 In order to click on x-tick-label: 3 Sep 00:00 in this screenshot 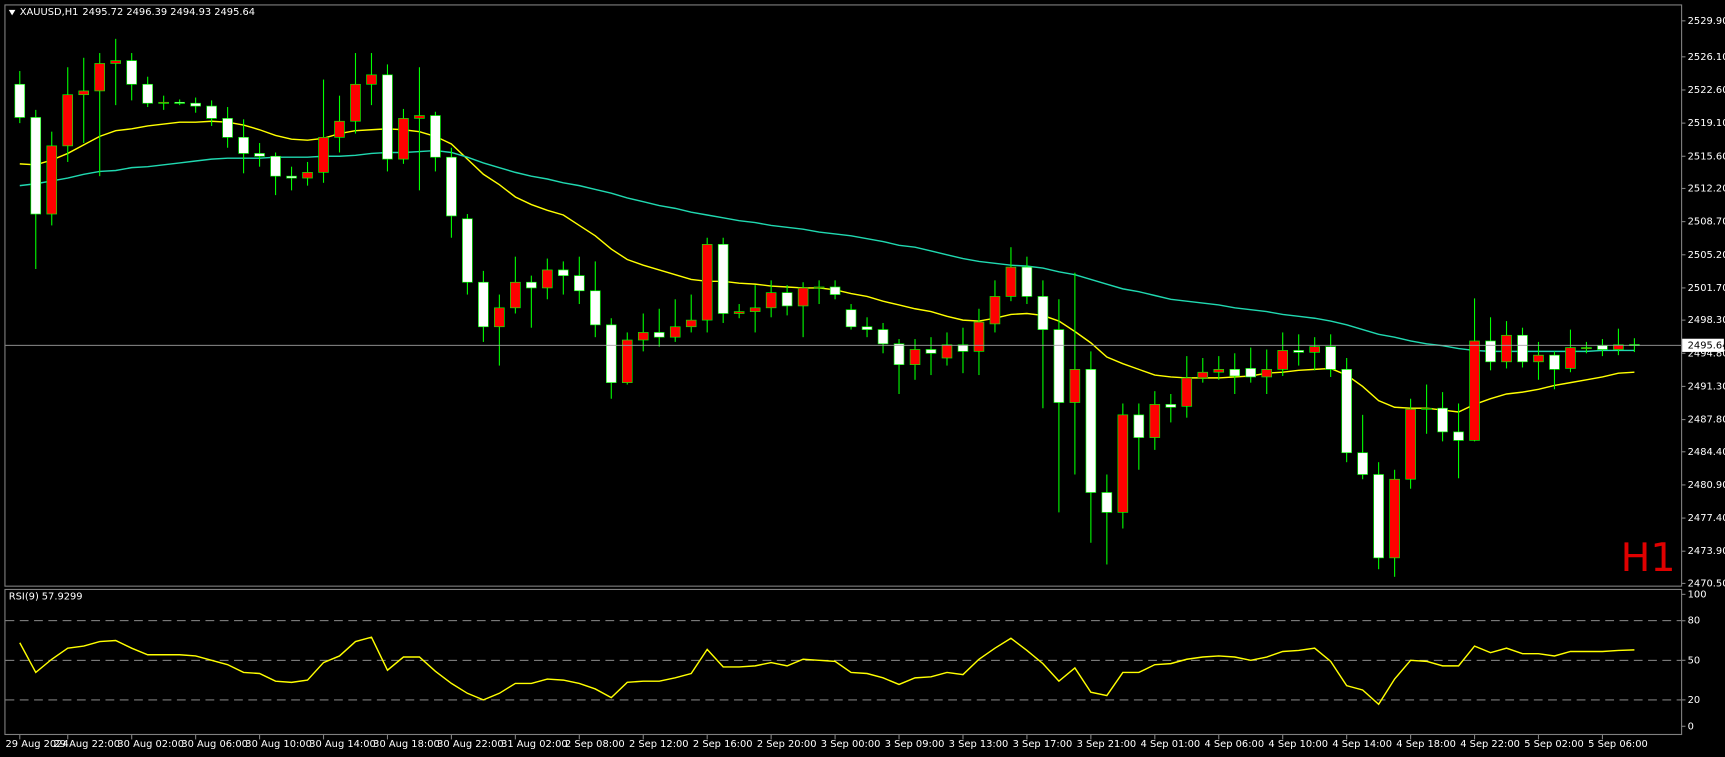, I will do `click(851, 744)`.